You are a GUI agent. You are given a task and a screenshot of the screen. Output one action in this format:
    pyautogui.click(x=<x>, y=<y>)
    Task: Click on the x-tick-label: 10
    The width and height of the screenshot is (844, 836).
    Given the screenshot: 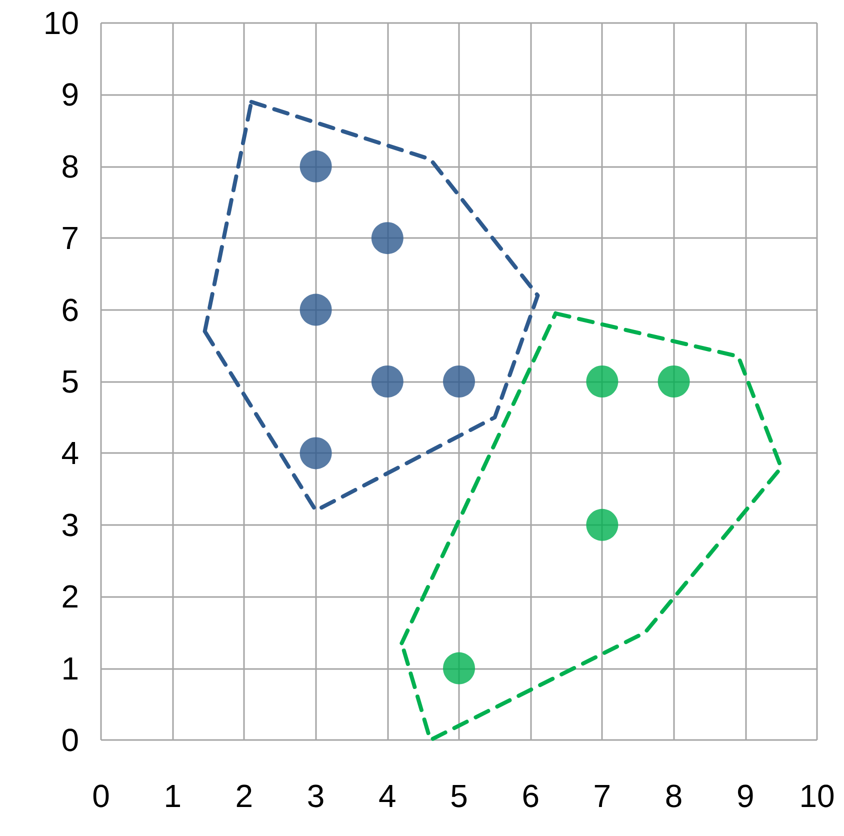 What is the action you would take?
    pyautogui.click(x=817, y=796)
    